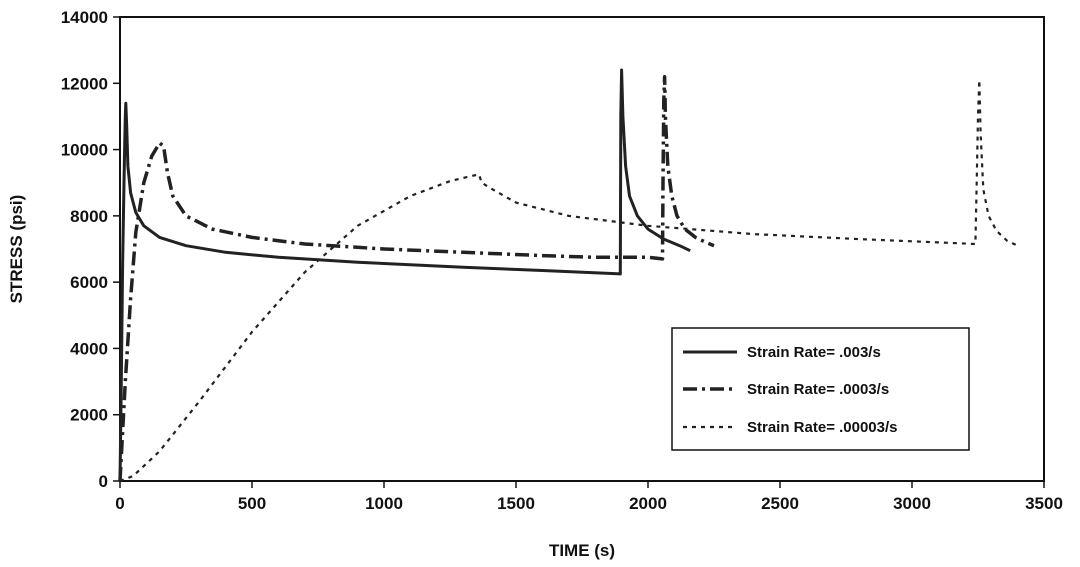 The image size is (1080, 567). Describe the element at coordinates (252, 503) in the screenshot. I see `x-tick-label: 500` at that location.